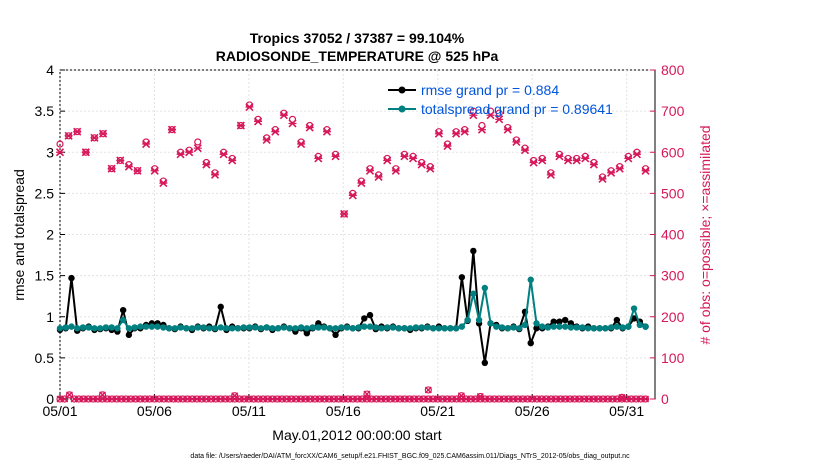 This screenshot has height=470, width=830. What do you see at coordinates (60, 144) in the screenshot?
I see `obs-possible-point` at bounding box center [60, 144].